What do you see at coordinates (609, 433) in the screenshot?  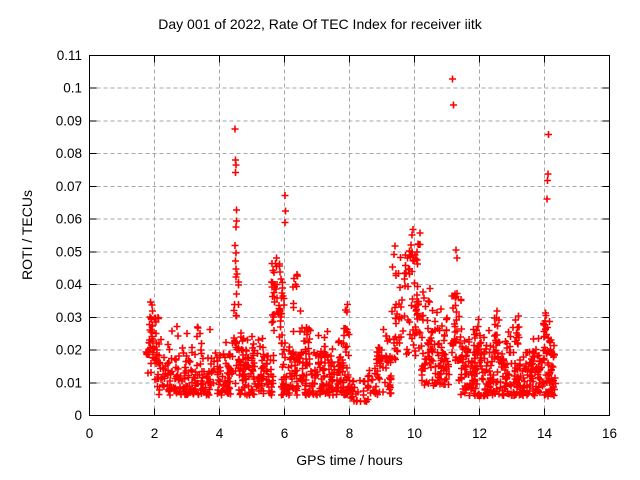 I see `x-tick-label: 16` at bounding box center [609, 433].